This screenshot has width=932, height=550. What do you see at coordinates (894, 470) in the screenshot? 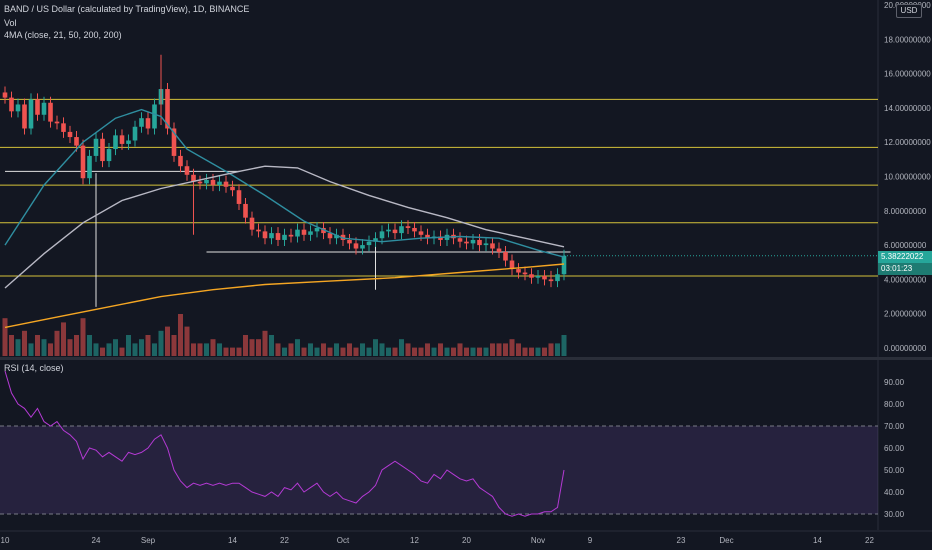
I see `rsi-tick-label: 50.00` at bounding box center [894, 470].